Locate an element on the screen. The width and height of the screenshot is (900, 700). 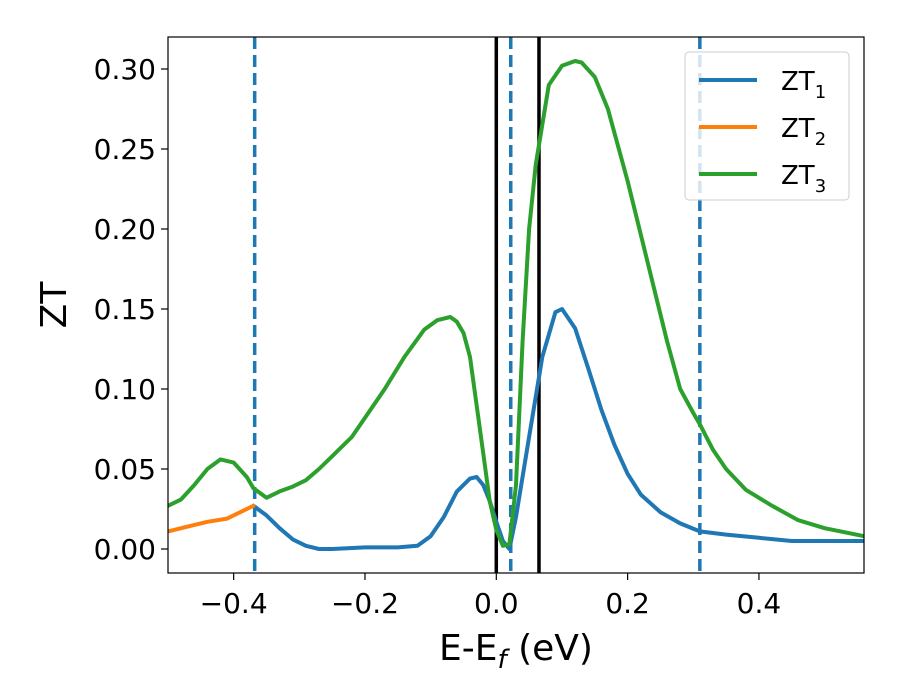
y-tick-label: 0.30 is located at coordinates (125, 69).